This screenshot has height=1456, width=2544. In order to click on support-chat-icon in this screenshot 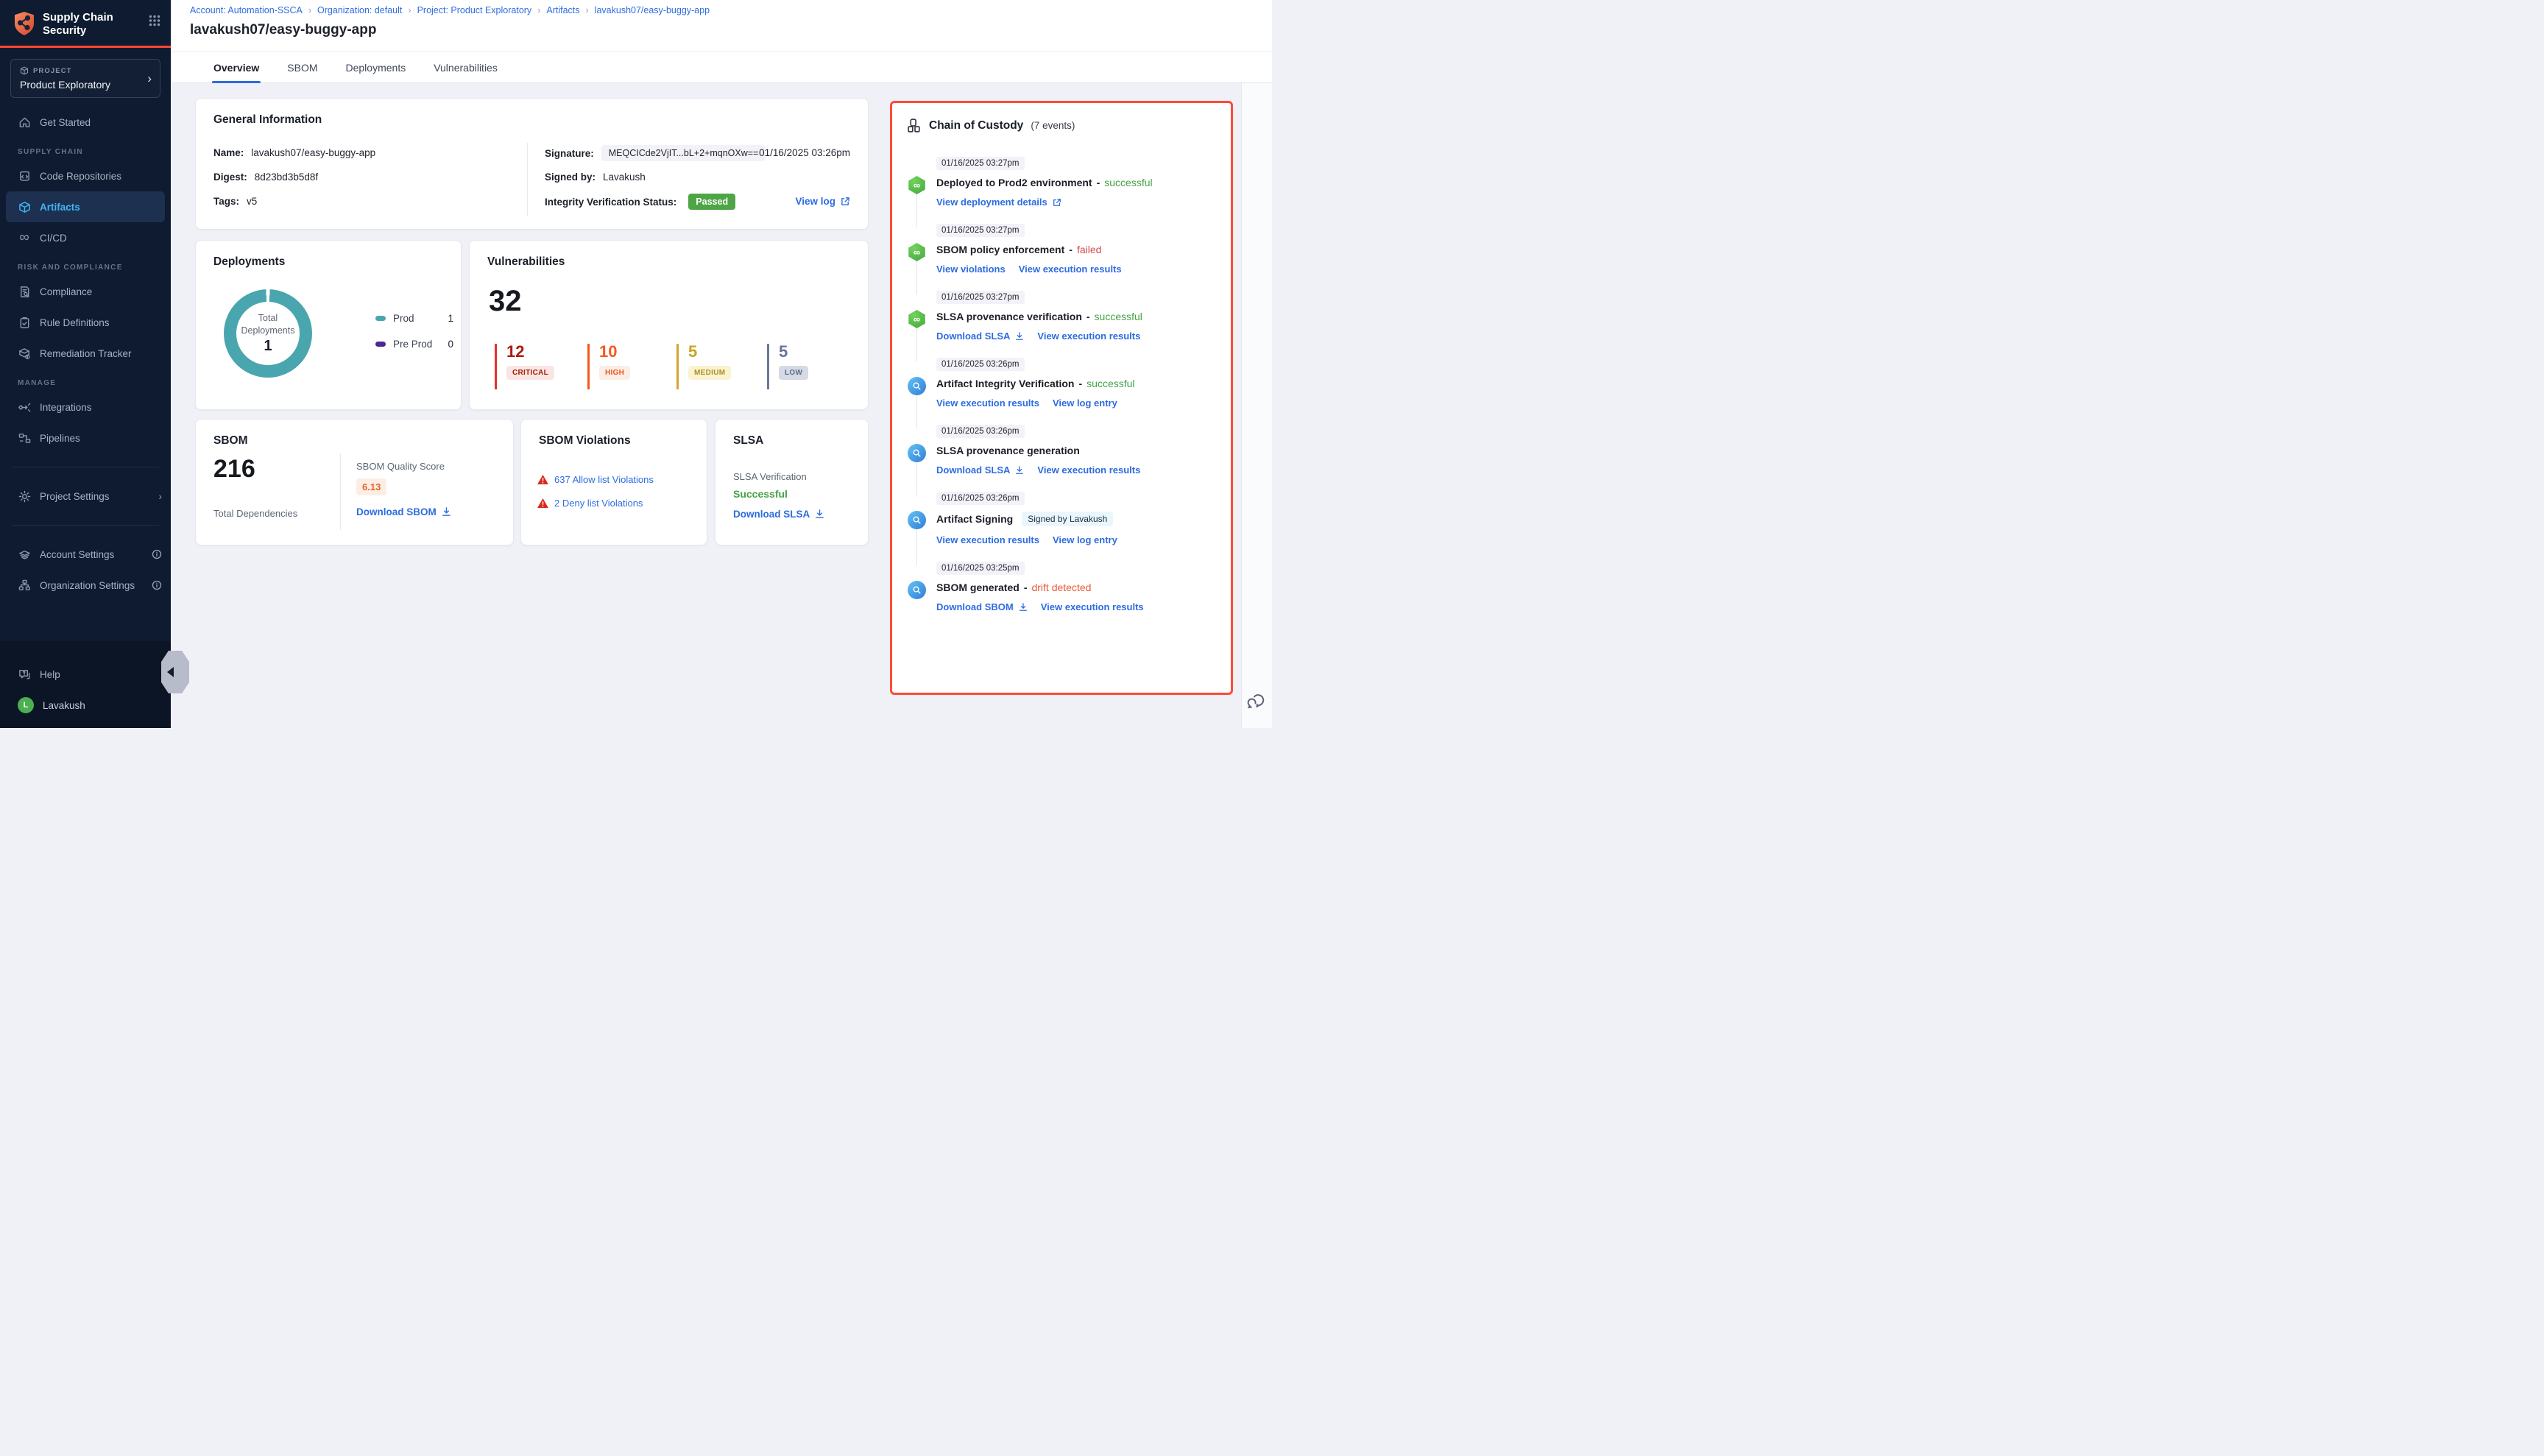, I will do `click(1256, 701)`.